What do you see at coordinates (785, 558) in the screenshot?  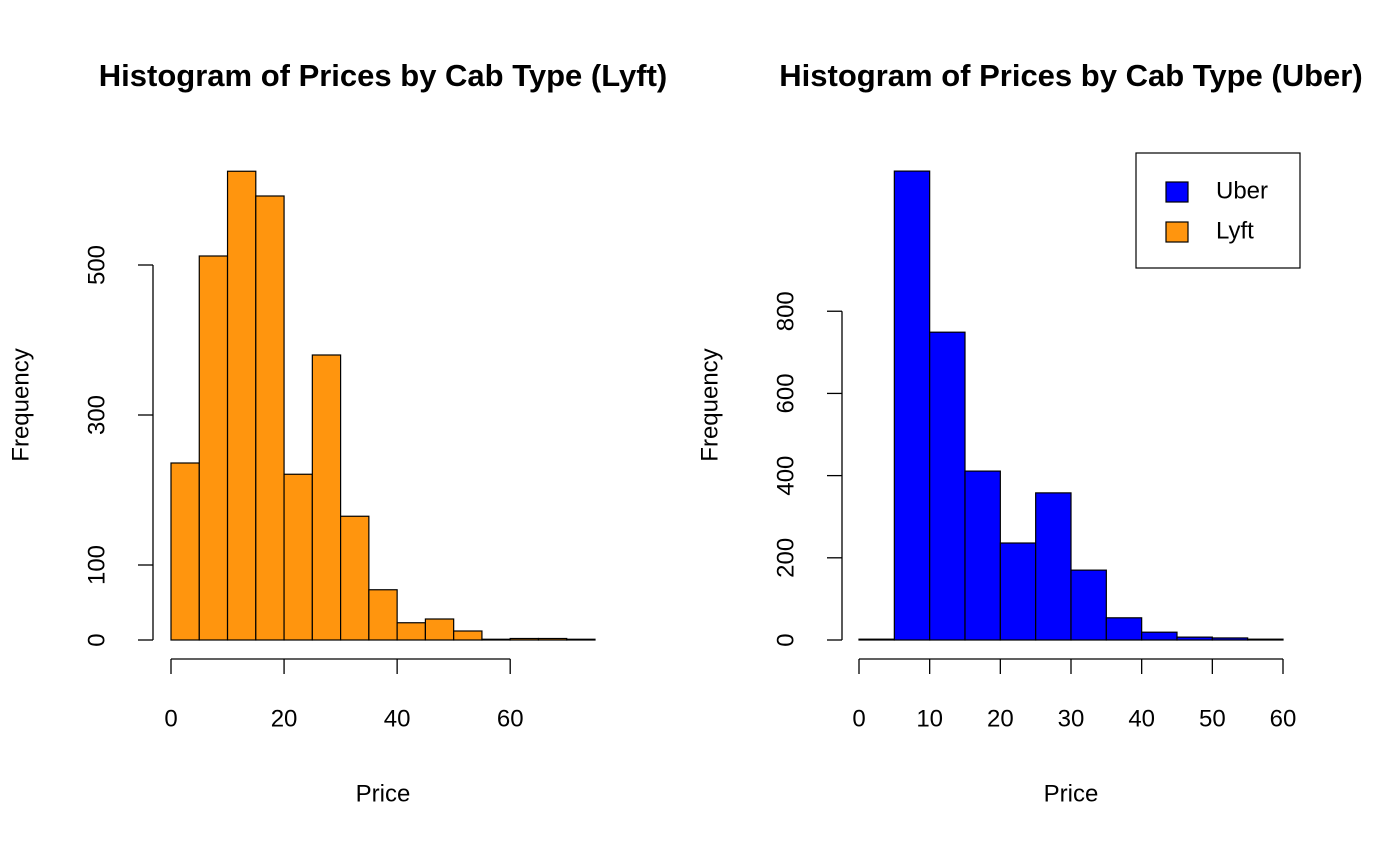 I see `y-tick-label: 200` at bounding box center [785, 558].